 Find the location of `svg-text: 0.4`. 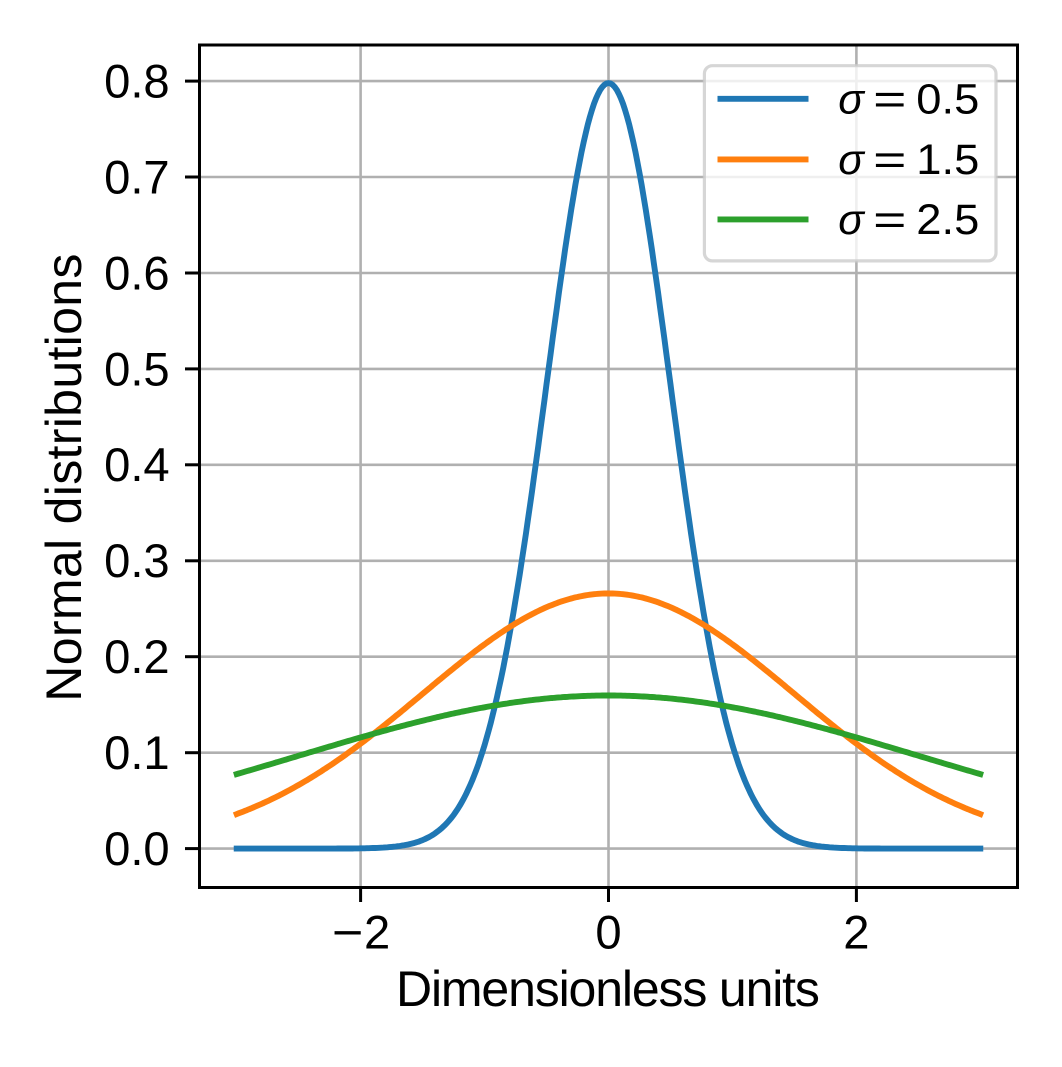

svg-text: 0.4 is located at coordinates (137, 465).